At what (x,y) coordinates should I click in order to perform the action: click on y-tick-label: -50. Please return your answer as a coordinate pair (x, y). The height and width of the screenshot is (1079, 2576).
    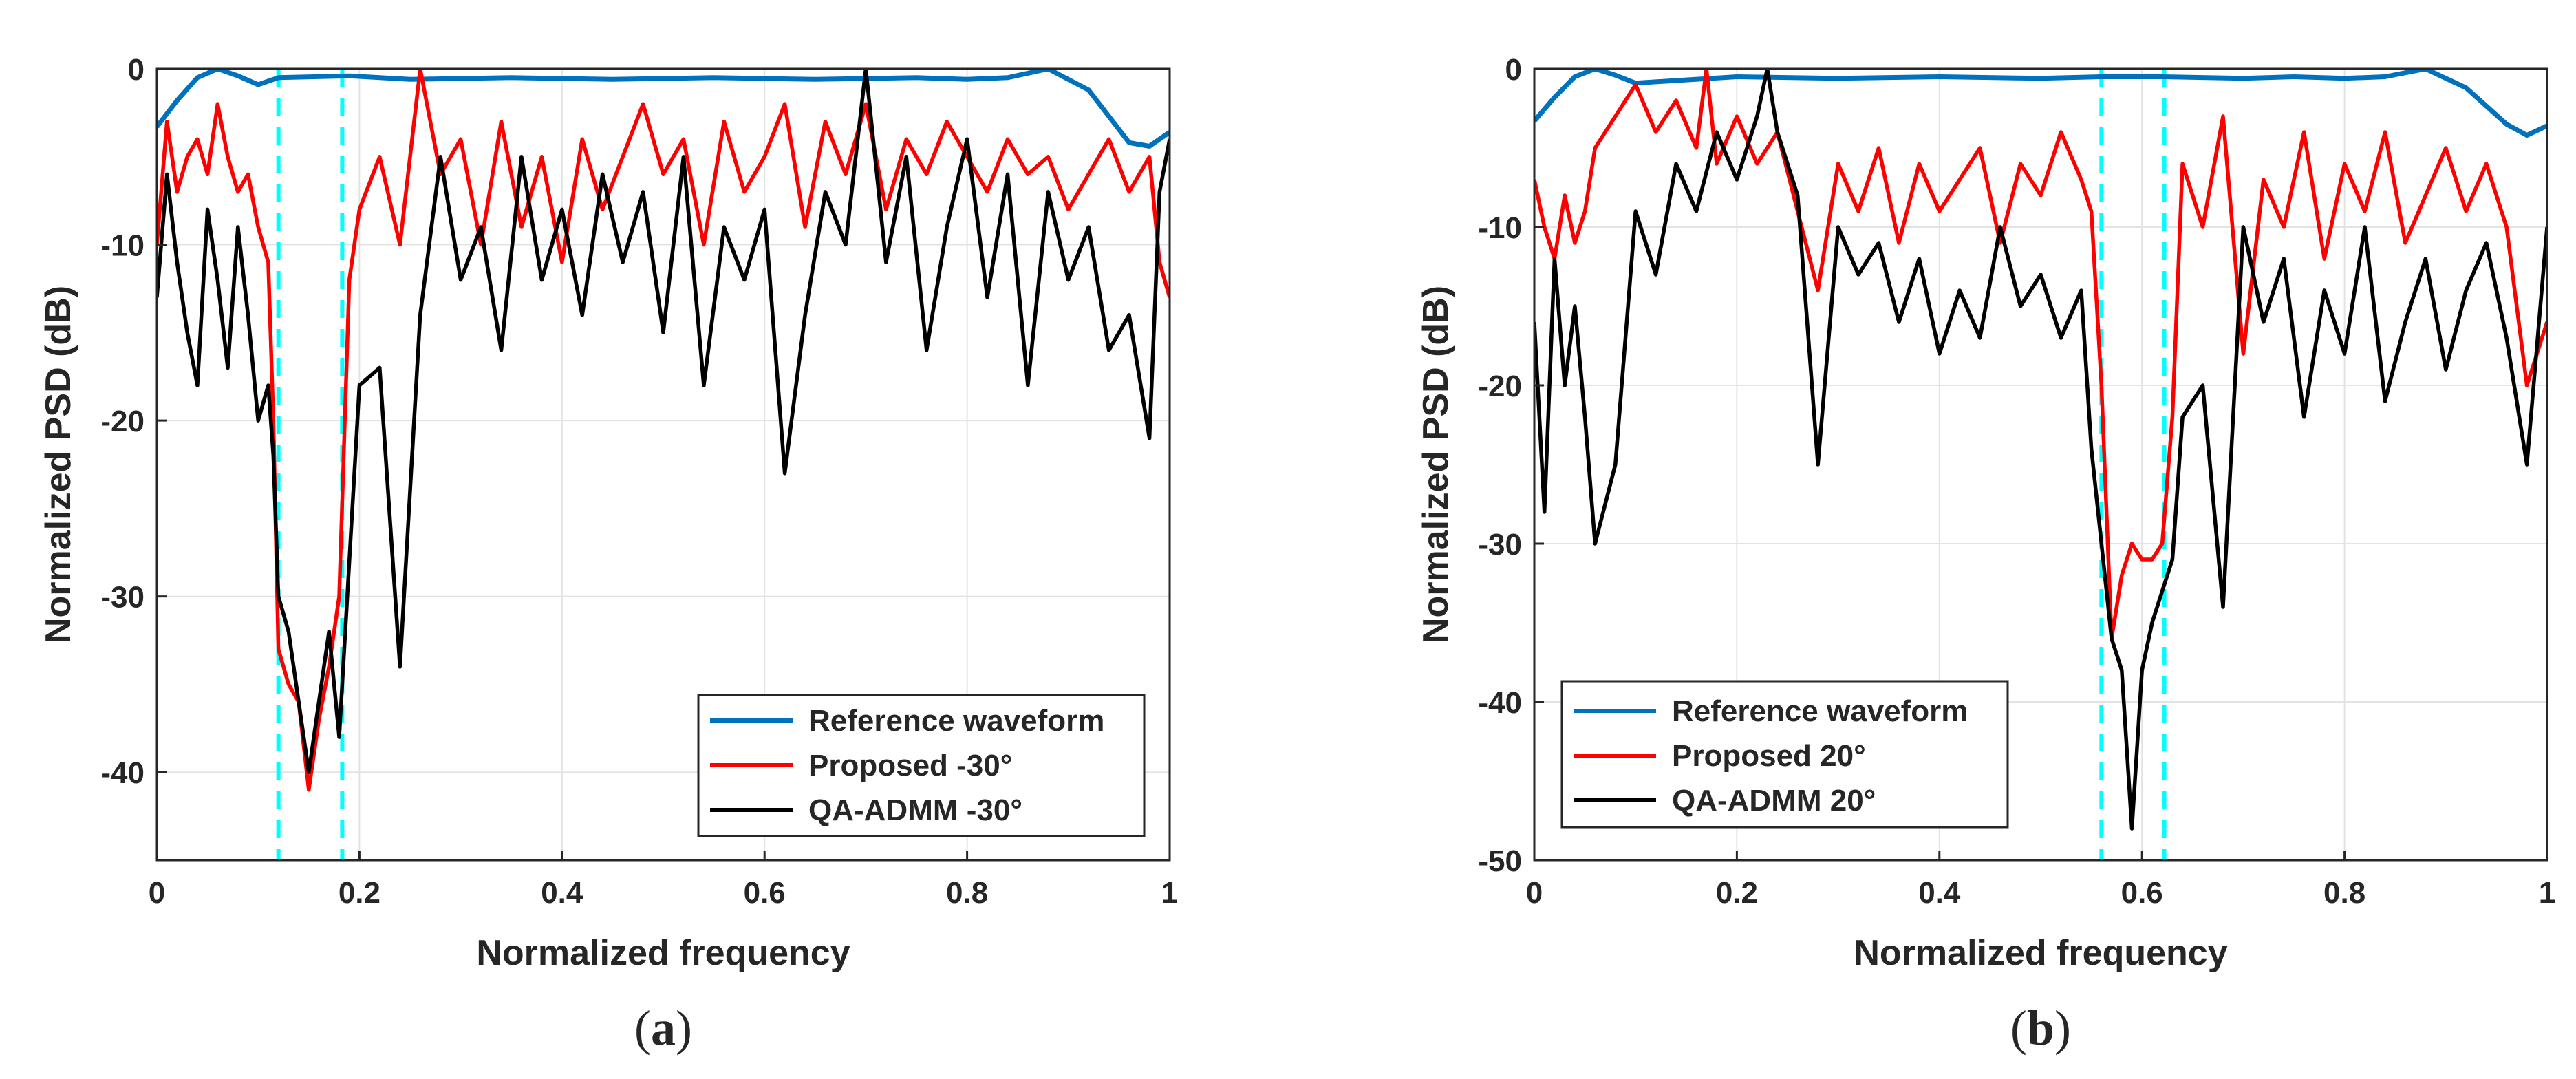
    Looking at the image, I should click on (1500, 861).